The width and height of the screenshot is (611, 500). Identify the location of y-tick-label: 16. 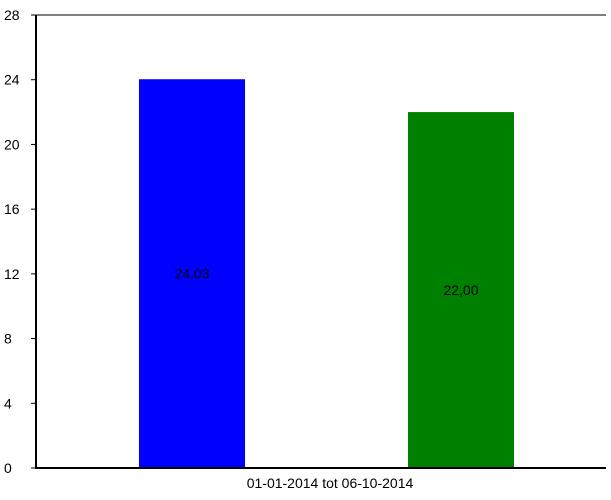
(12, 209).